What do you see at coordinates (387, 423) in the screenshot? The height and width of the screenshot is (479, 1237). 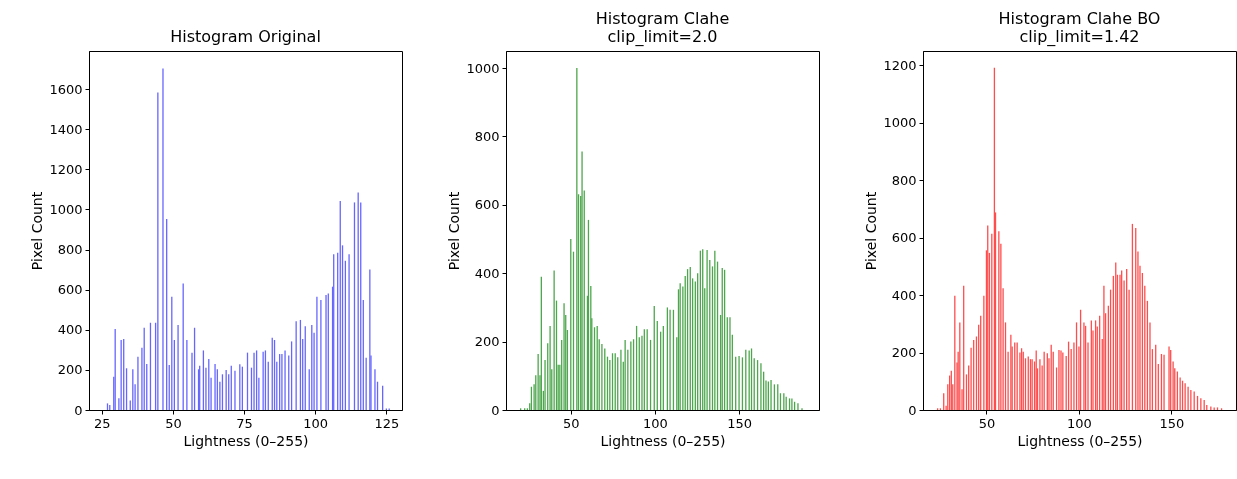 I see `x-tick-label: 125` at bounding box center [387, 423].